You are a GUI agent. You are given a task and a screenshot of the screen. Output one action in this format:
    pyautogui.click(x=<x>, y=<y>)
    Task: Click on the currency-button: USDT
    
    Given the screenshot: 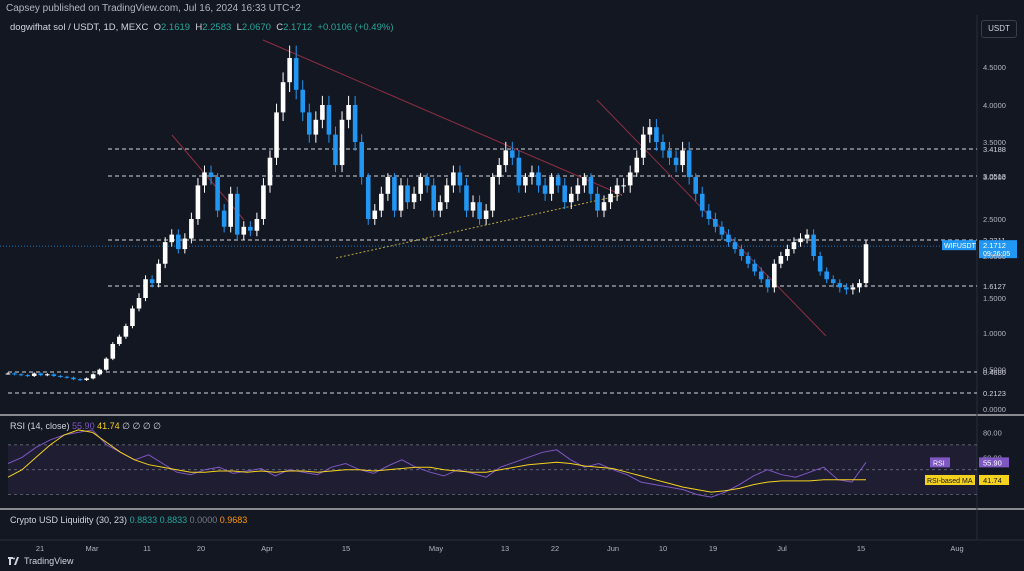 What is the action you would take?
    pyautogui.click(x=999, y=29)
    